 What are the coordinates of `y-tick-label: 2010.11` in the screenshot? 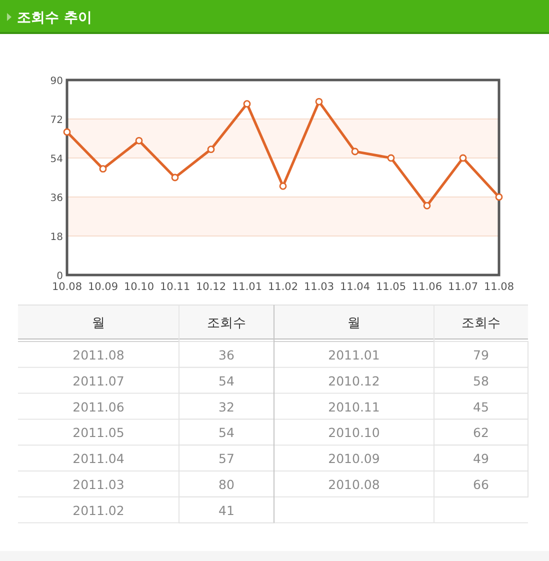 It's located at (354, 406).